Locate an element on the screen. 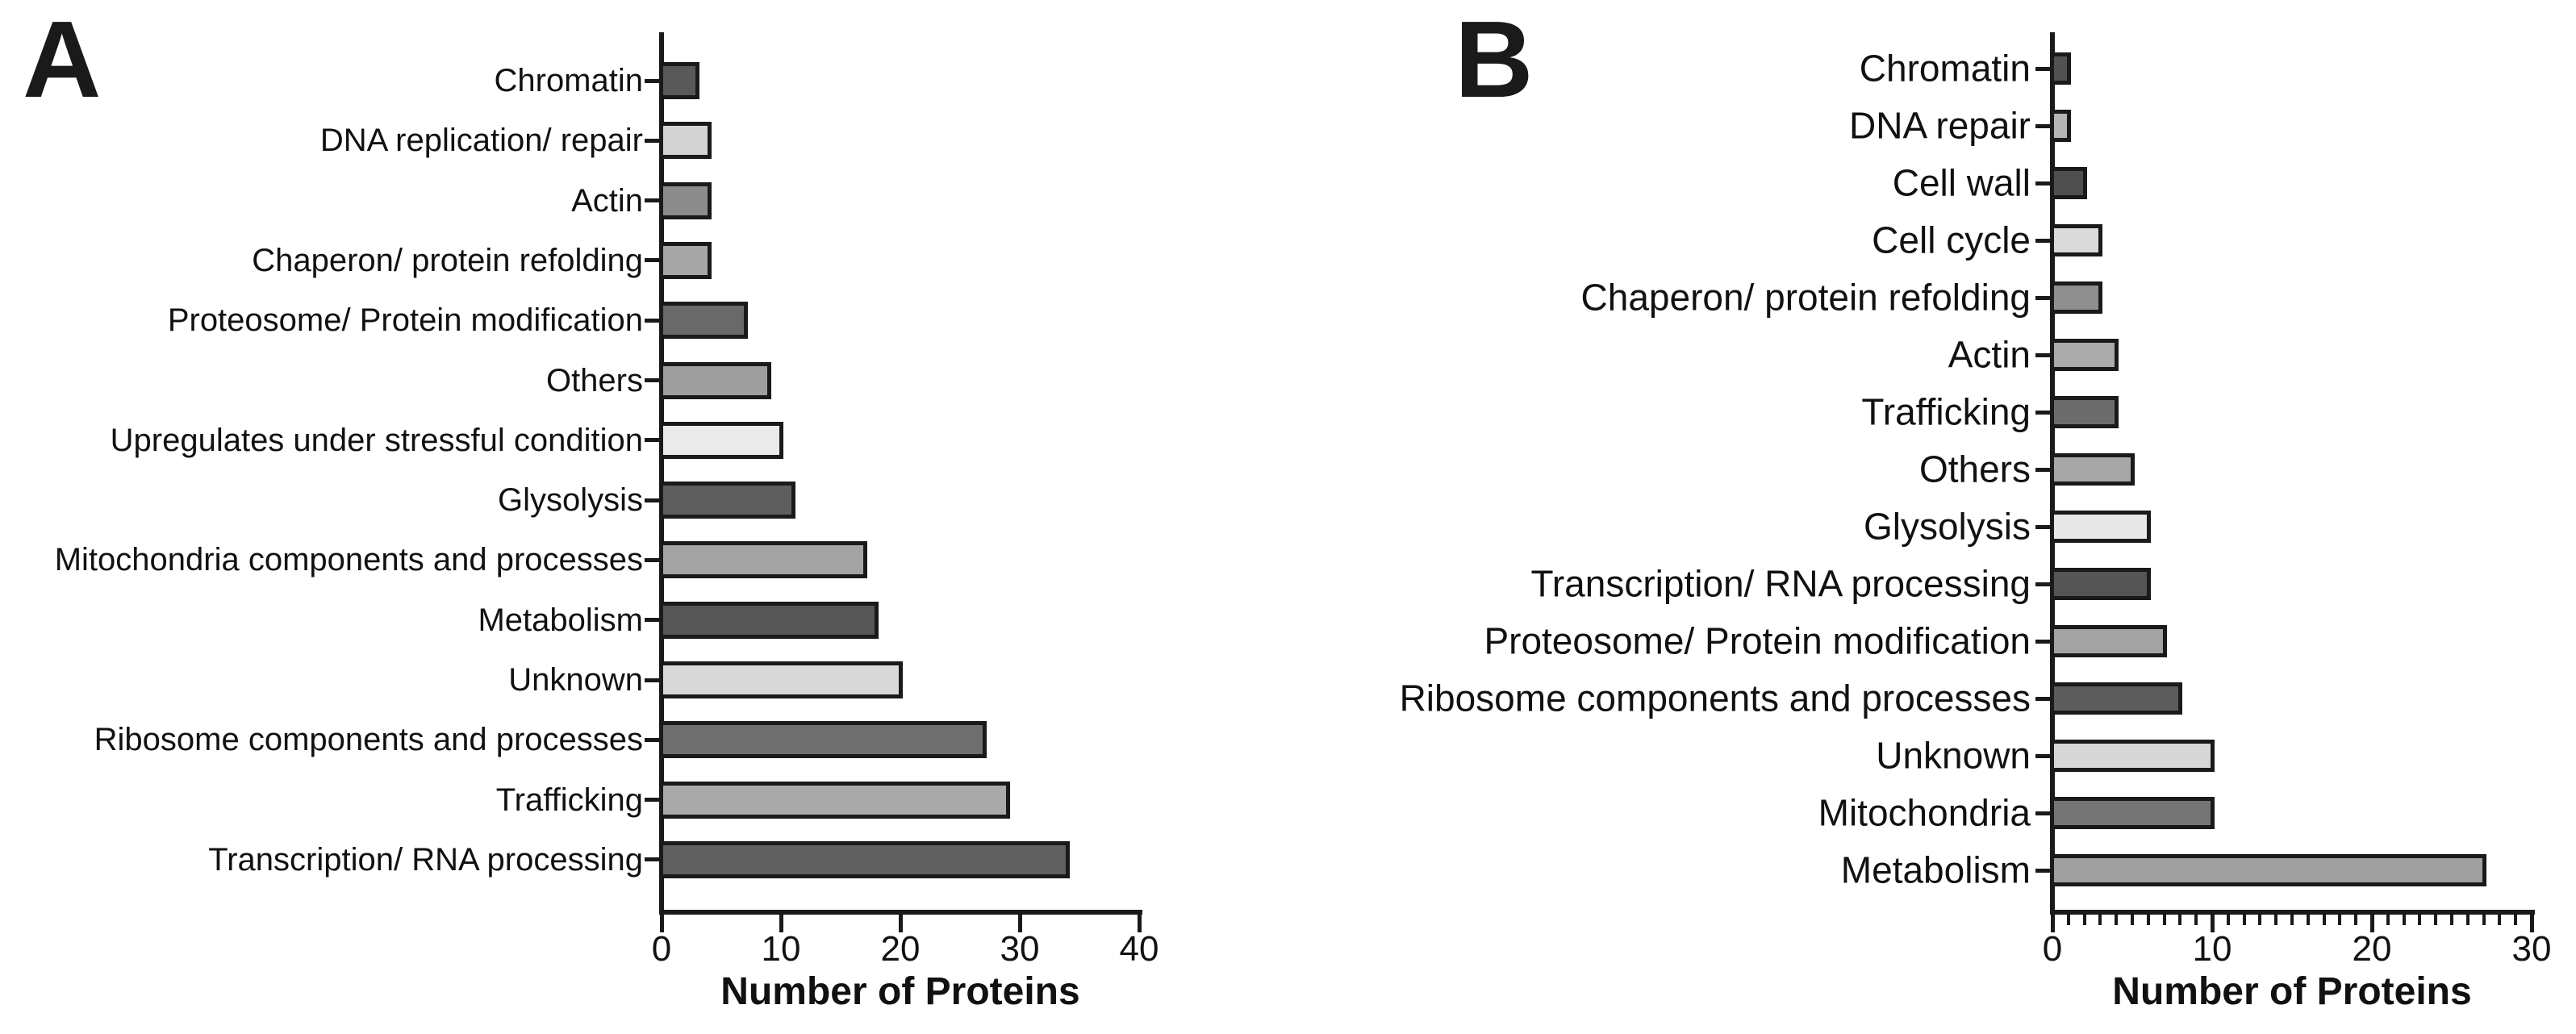 The height and width of the screenshot is (1034, 2576). bar-dna-repair is located at coordinates (2060, 126).